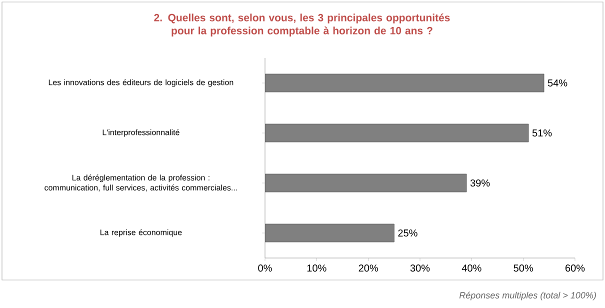 The image size is (605, 308). I want to click on y-tick-label: L'interprofessionnalité, so click(141, 133).